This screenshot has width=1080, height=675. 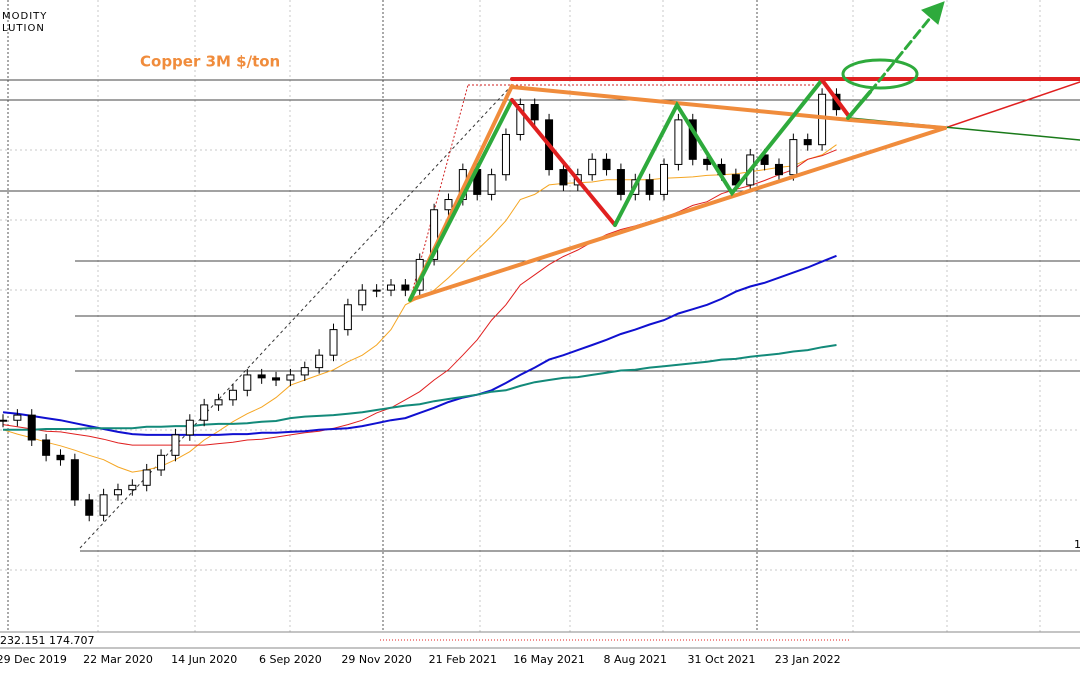 What do you see at coordinates (24, 16) in the screenshot?
I see `logo-text: MODITY` at bounding box center [24, 16].